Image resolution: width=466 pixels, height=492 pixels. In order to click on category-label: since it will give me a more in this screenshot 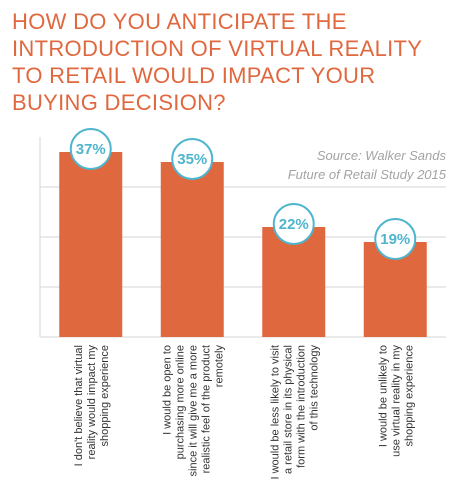, I will do `click(193, 410)`.